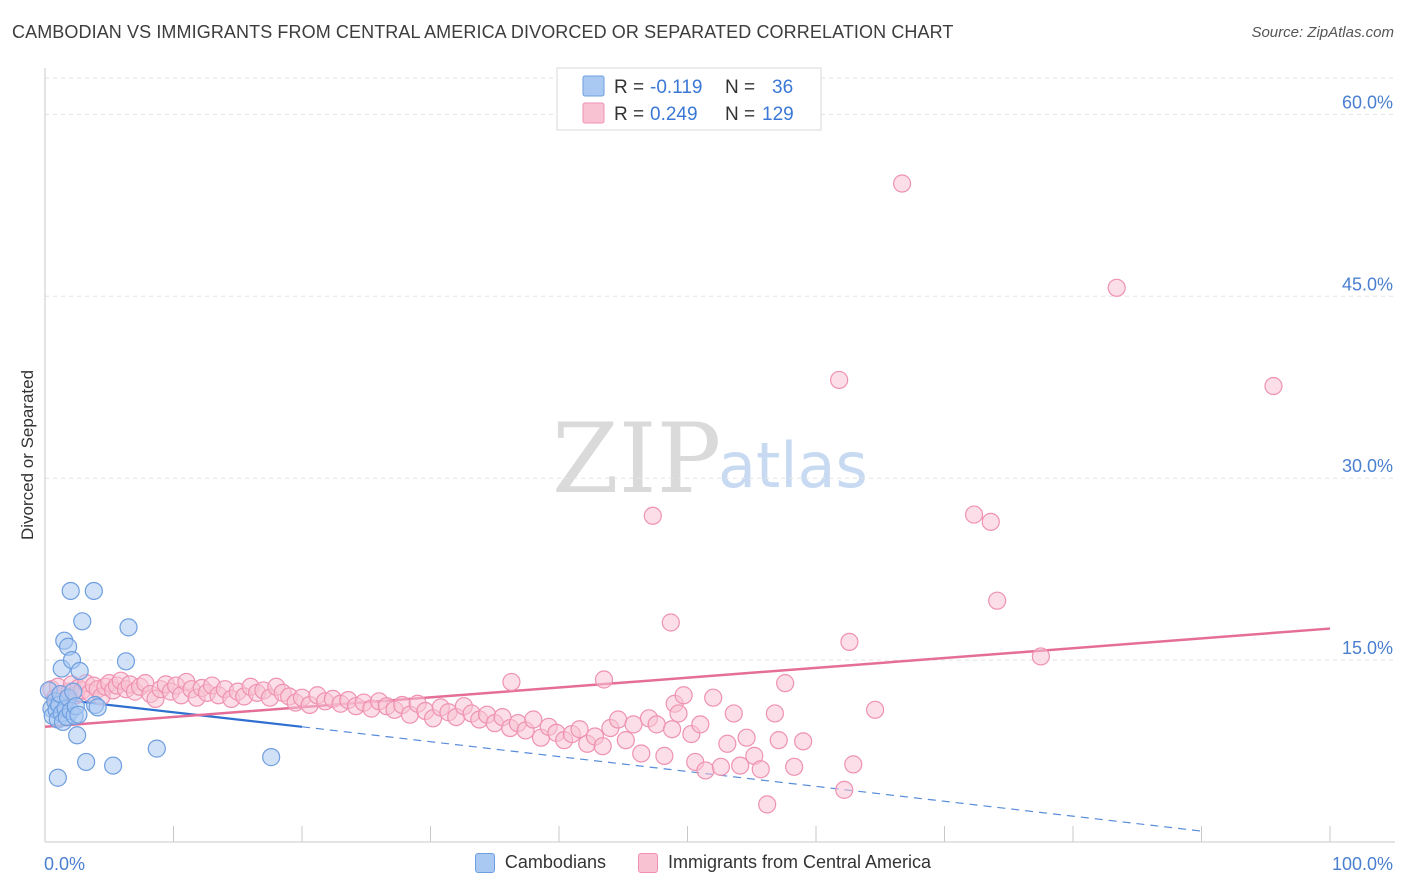 Image resolution: width=1406 pixels, height=892 pixels. Describe the element at coordinates (740, 114) in the screenshot. I see `legend-n-label-2: N =` at that location.